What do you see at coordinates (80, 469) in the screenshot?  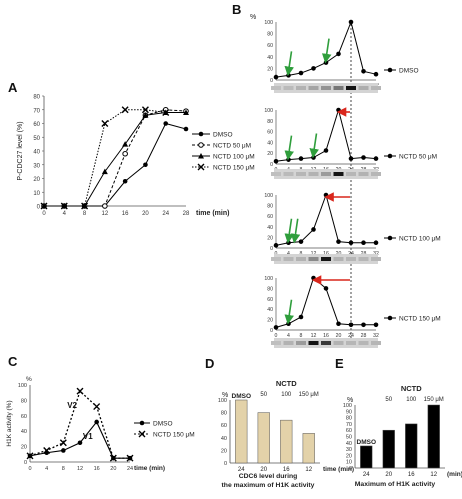 I see `panel-c-x-tick-label: 12` at bounding box center [80, 469].